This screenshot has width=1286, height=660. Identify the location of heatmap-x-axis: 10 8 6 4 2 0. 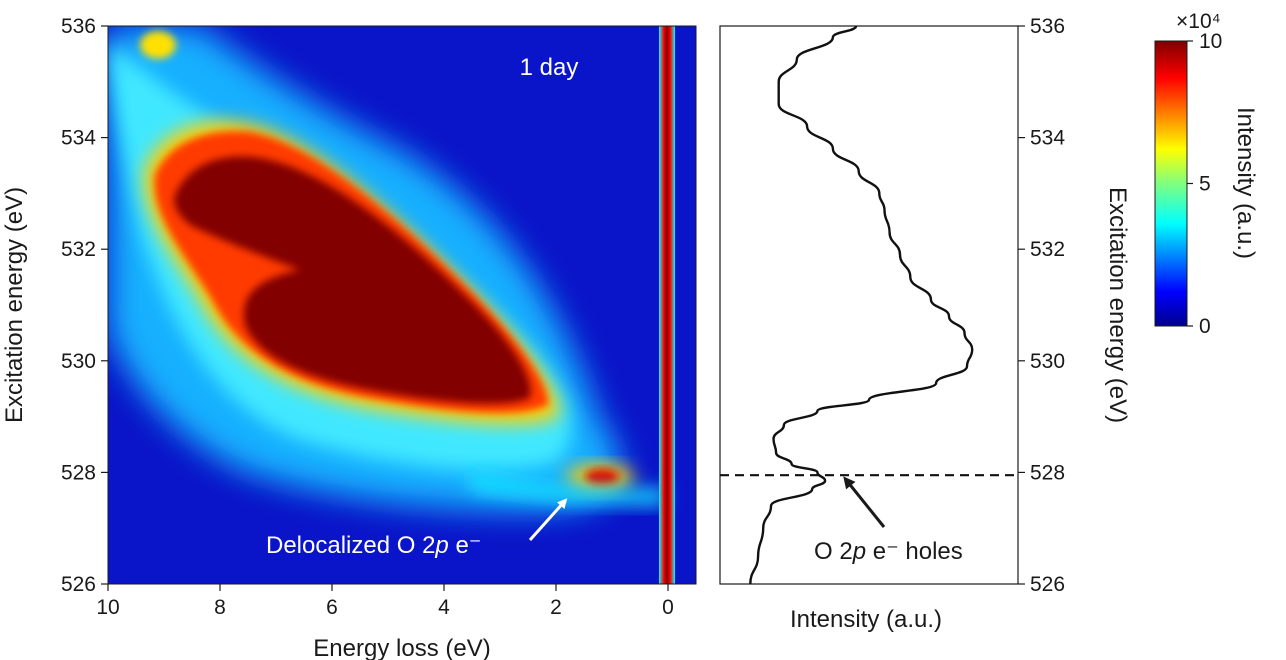
(385, 601).